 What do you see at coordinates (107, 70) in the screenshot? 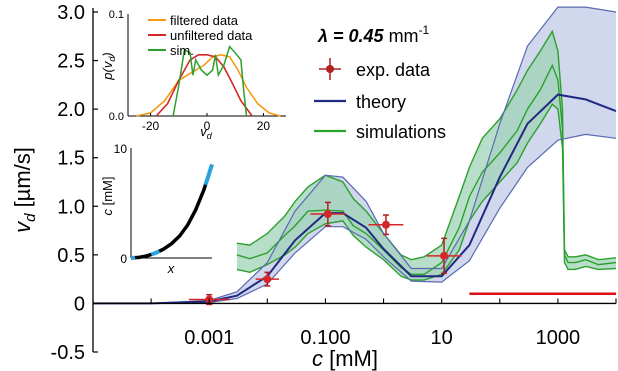
I see `inset1-y-axis-symbol: p(v` at bounding box center [107, 70].